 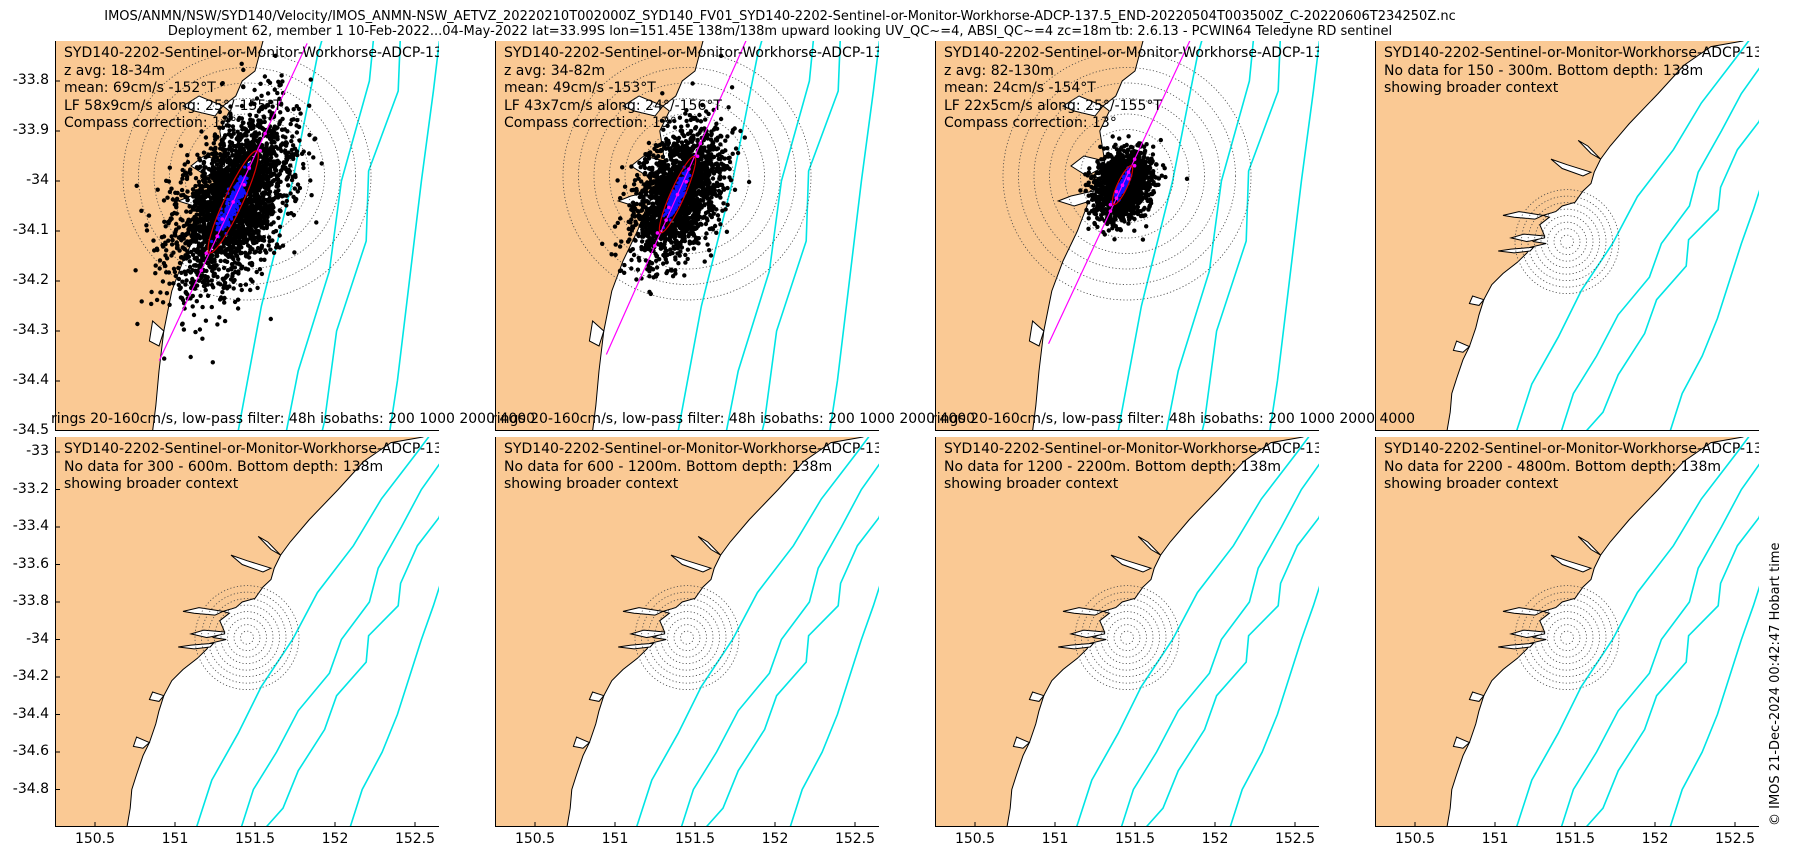 What do you see at coordinates (1735, 839) in the screenshot?
I see `x-tick-label: 152.5` at bounding box center [1735, 839].